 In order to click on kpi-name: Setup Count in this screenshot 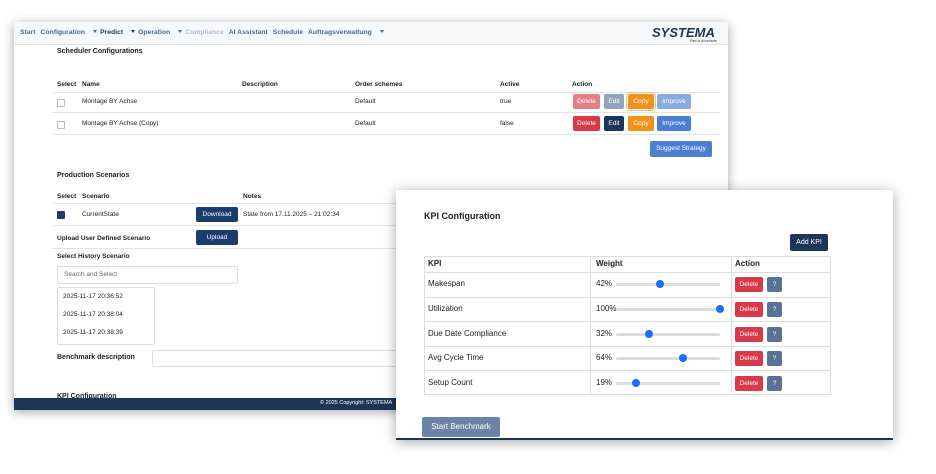, I will do `click(450, 382)`.